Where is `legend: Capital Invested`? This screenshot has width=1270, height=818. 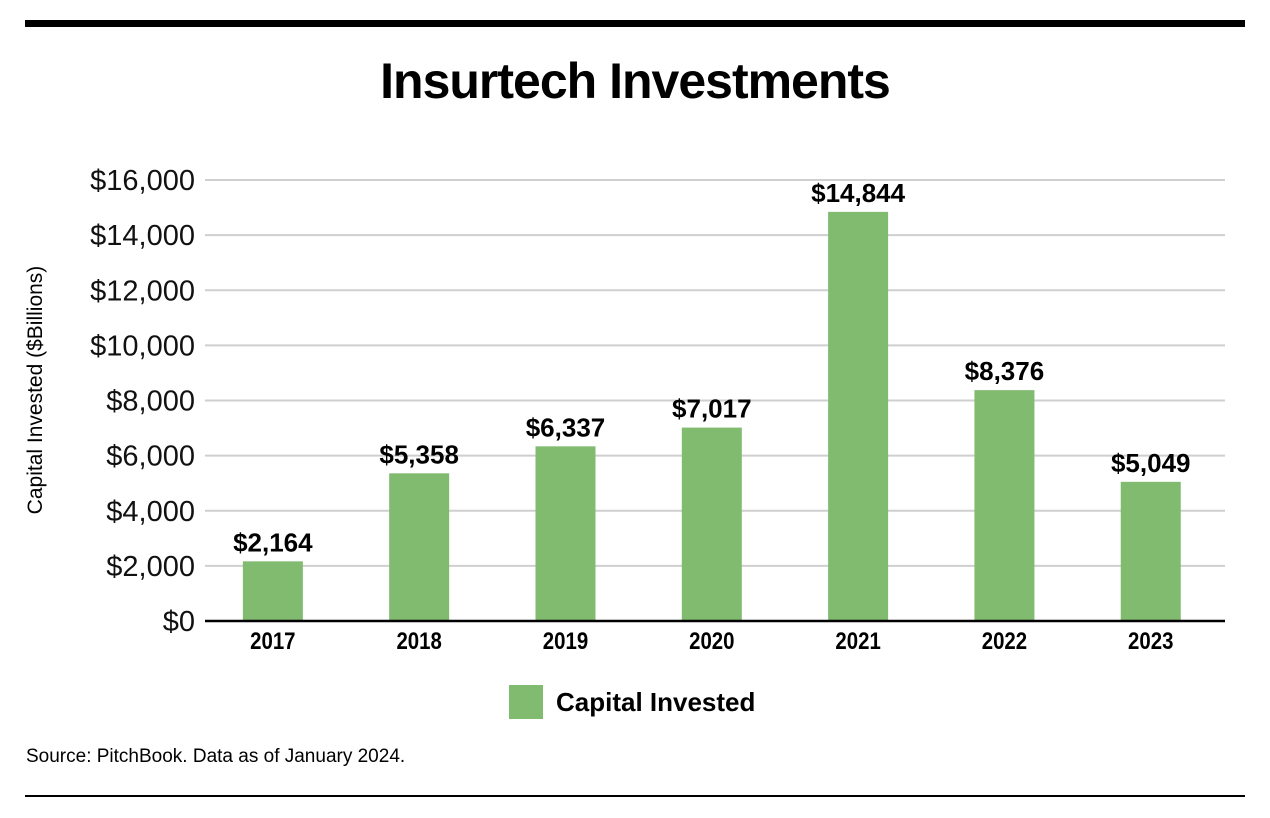
legend: Capital Invested is located at coordinates (632, 702).